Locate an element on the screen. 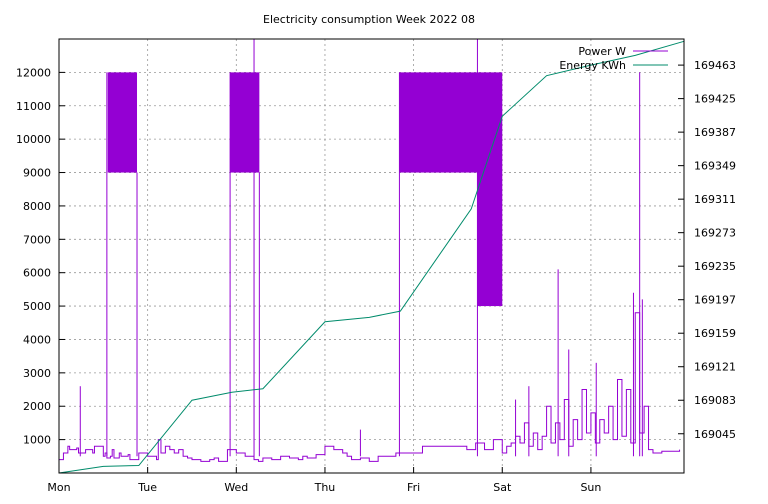  y1-tick-label: 1000 is located at coordinates (37, 440).